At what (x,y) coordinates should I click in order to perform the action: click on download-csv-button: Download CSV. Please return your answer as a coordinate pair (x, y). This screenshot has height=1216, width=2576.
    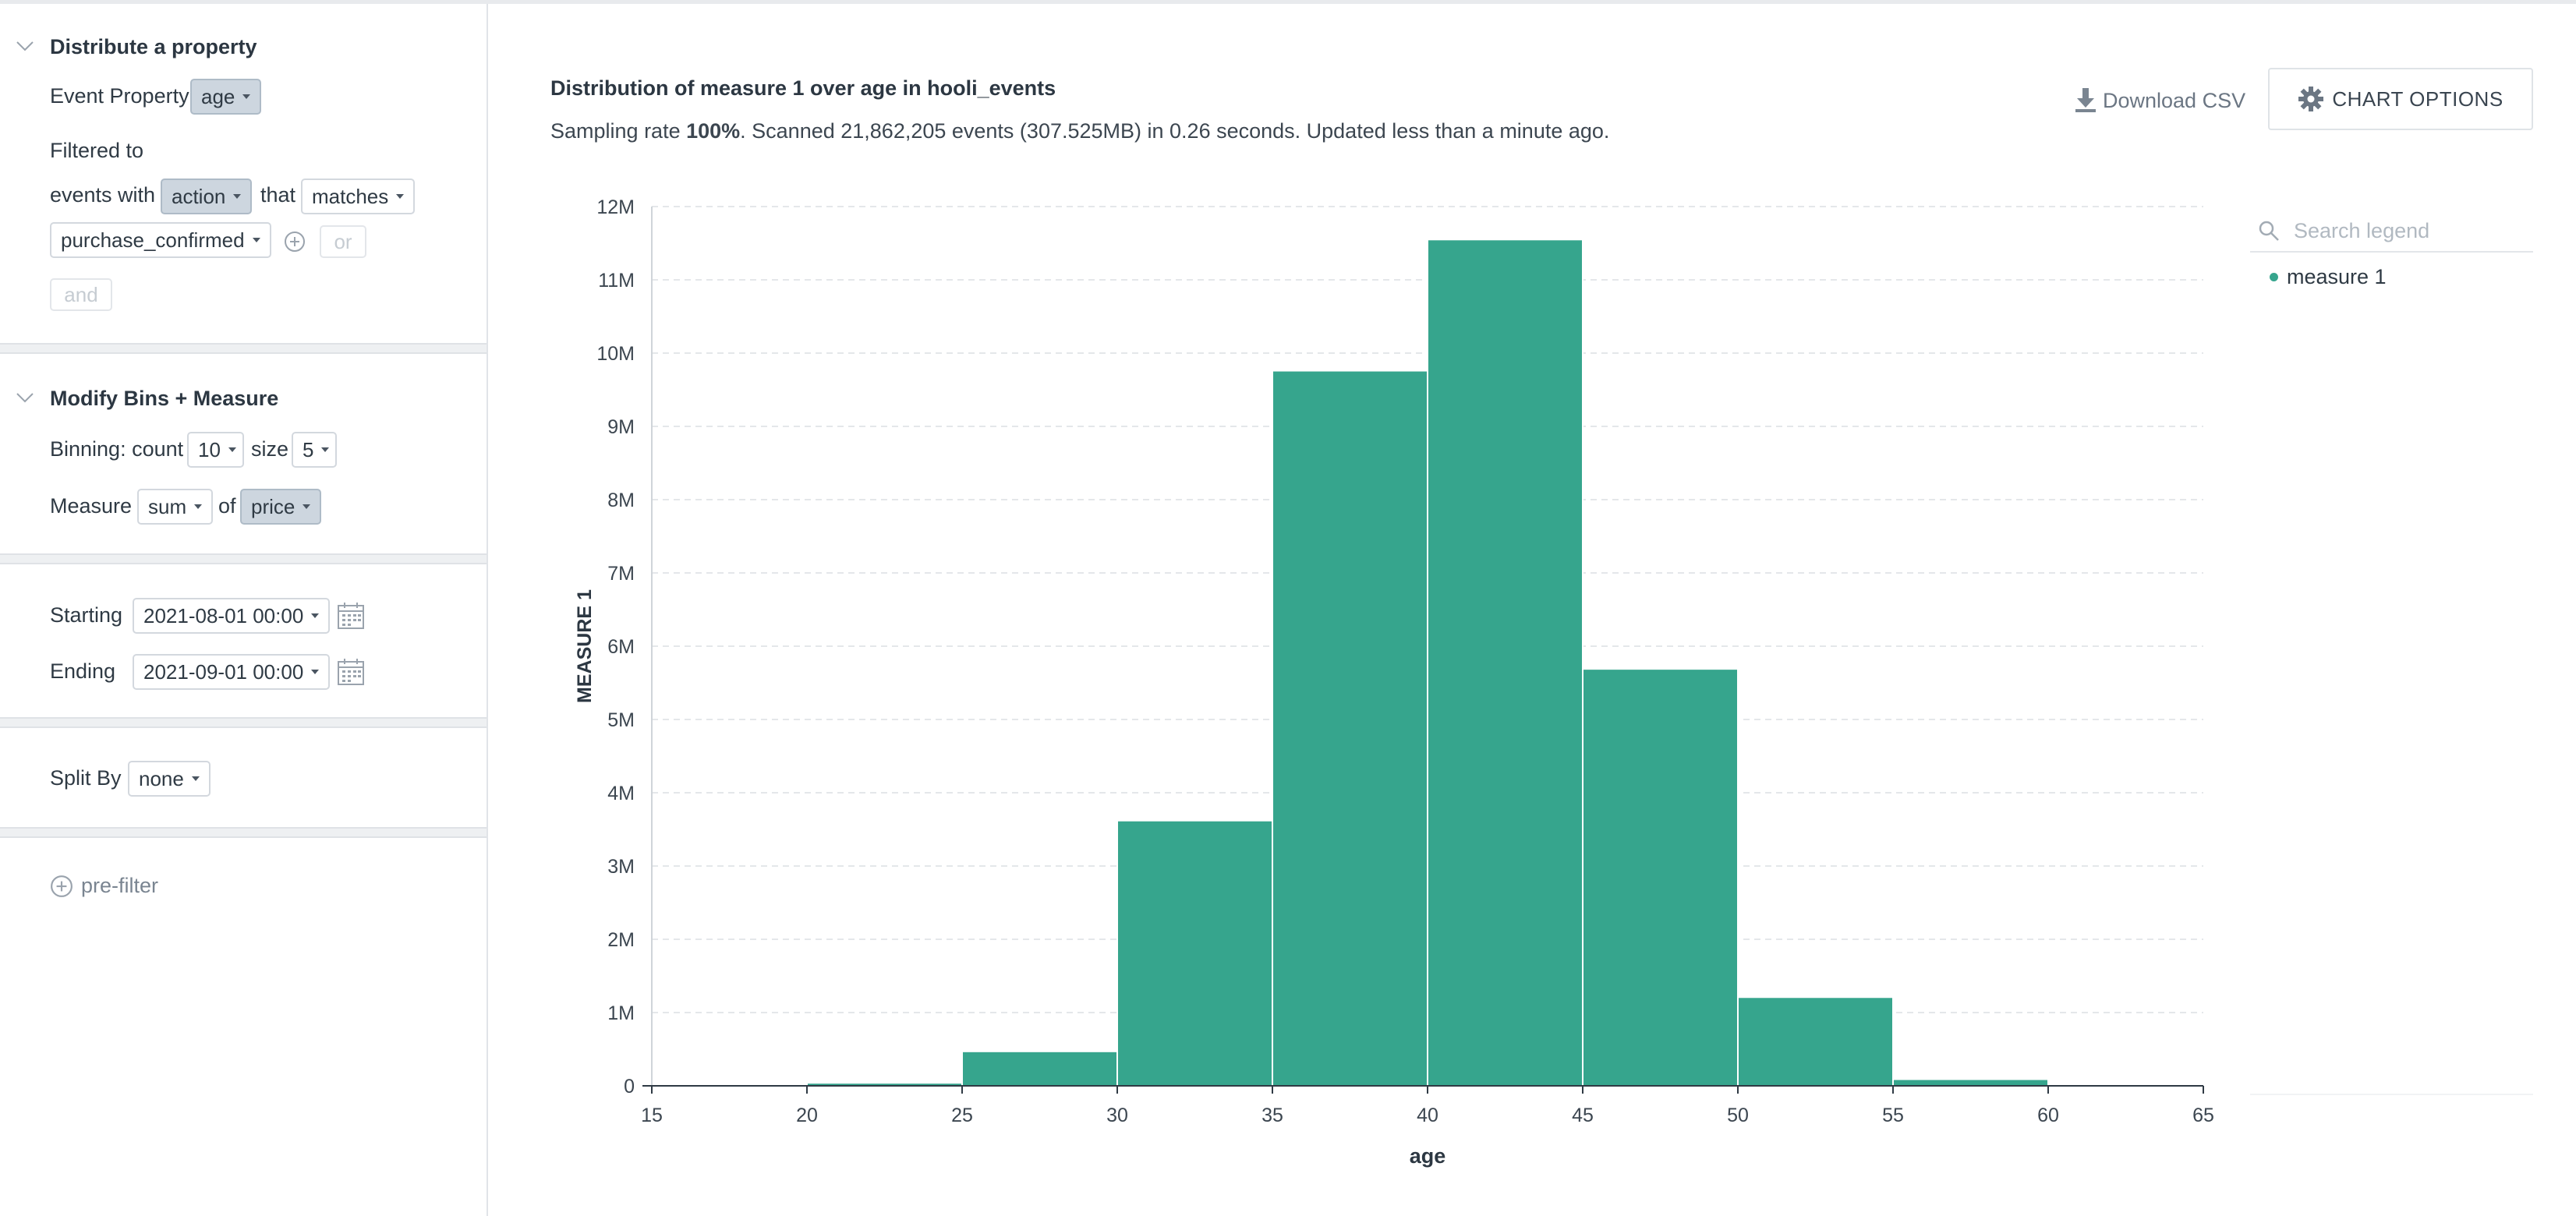
    Looking at the image, I should click on (2160, 101).